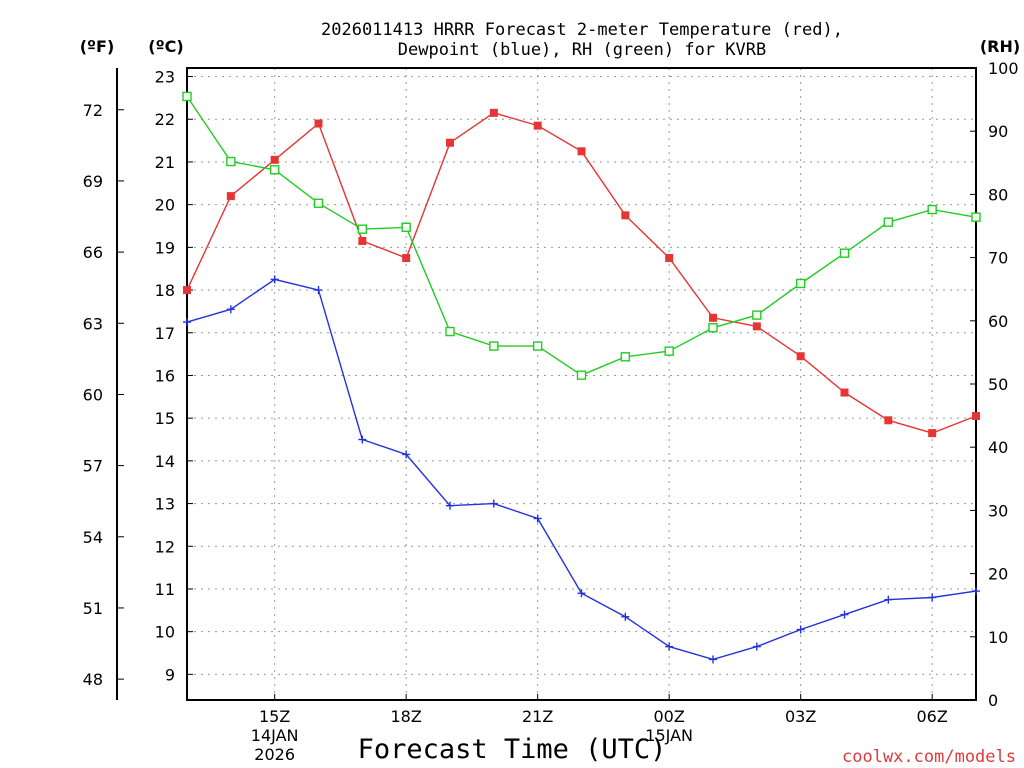 Image resolution: width=1024 pixels, height=768 pixels. What do you see at coordinates (998, 194) in the screenshot?
I see `rh-tick-label: 80` at bounding box center [998, 194].